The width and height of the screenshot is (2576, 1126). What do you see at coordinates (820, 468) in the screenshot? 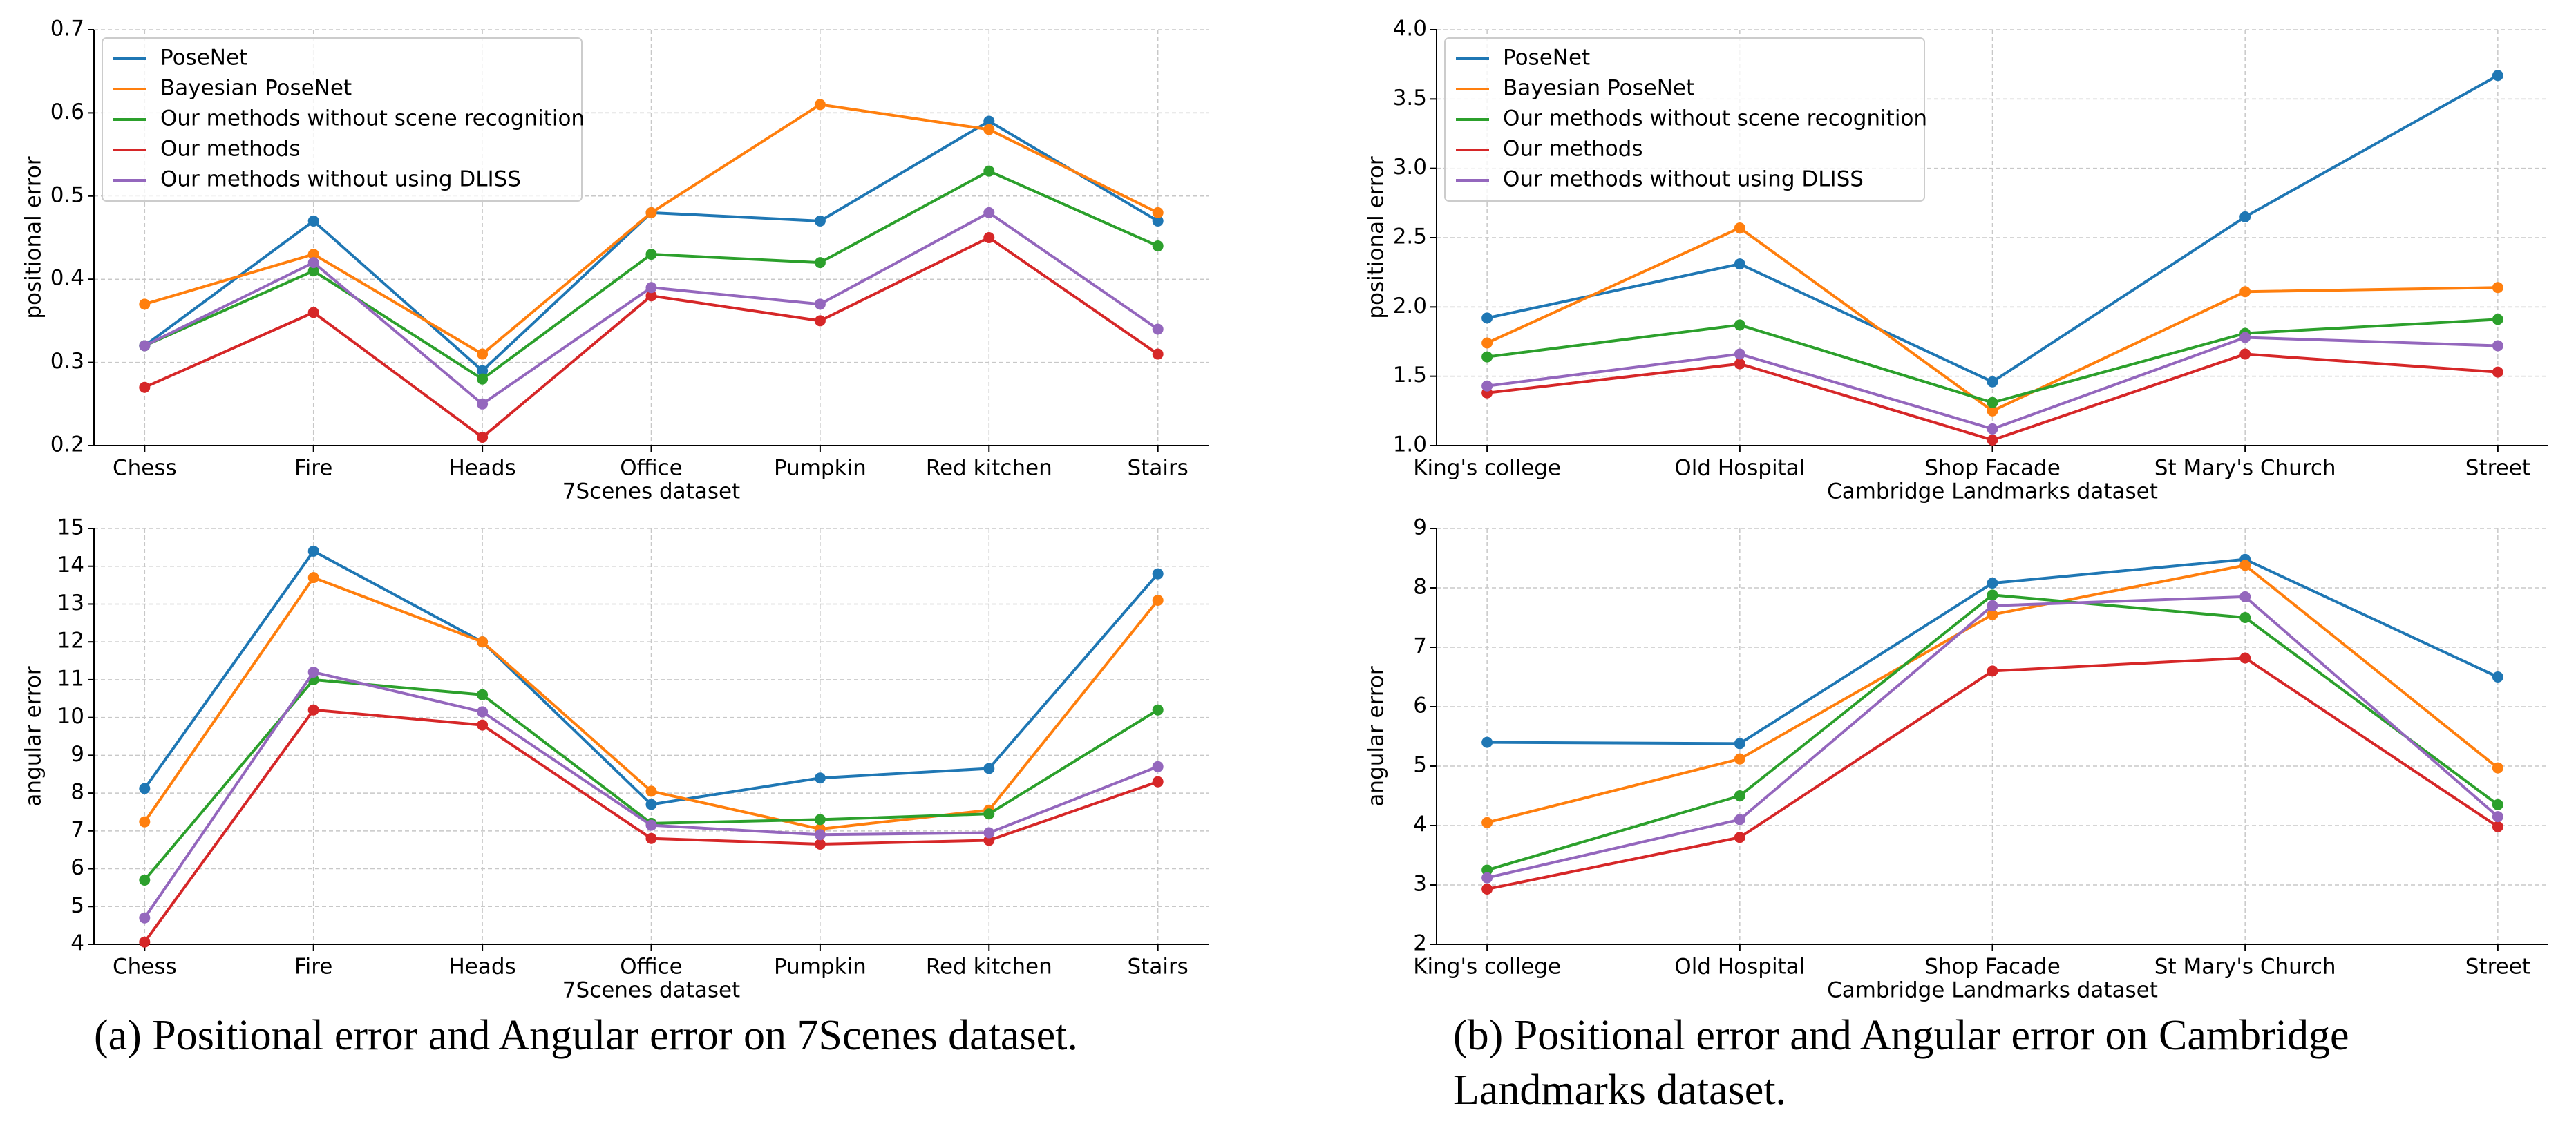
I see `x-tick-label: Pumpkin` at bounding box center [820, 468].